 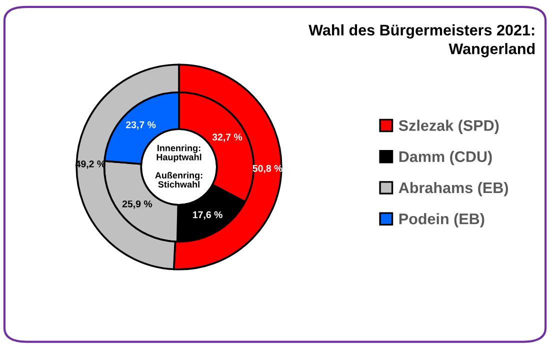 I want to click on data-label: 25,9 %, so click(x=137, y=204).